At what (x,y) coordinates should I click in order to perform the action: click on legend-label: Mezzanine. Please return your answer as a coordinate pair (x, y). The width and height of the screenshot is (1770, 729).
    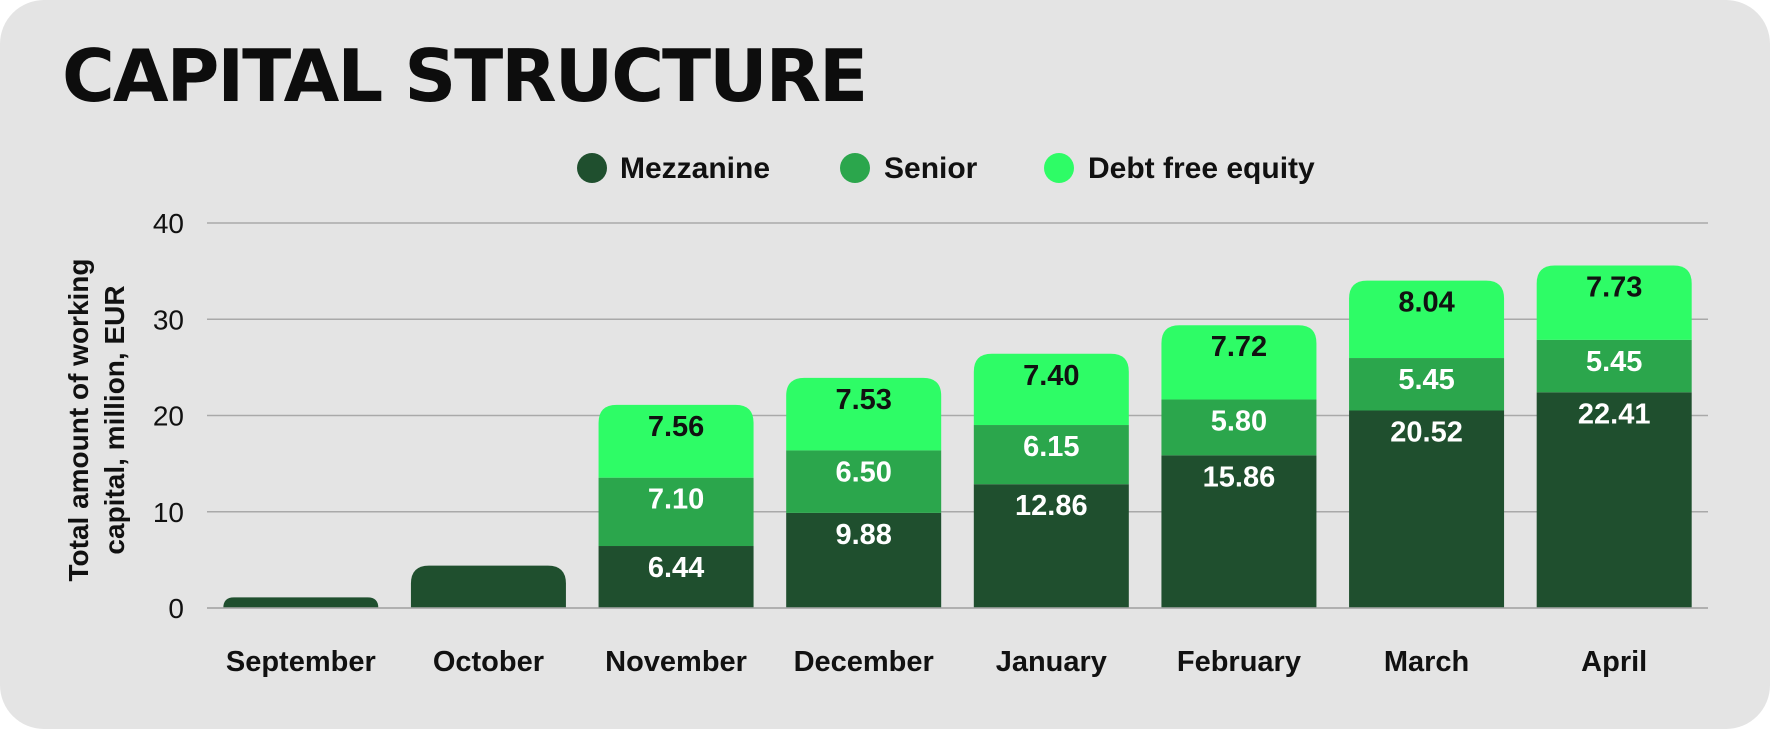
    Looking at the image, I should click on (695, 168).